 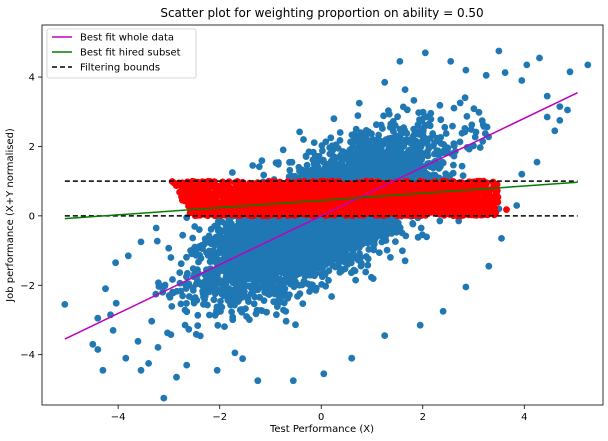 I want to click on legend-label-fit-hired: Best fit hired subset, so click(x=130, y=53).